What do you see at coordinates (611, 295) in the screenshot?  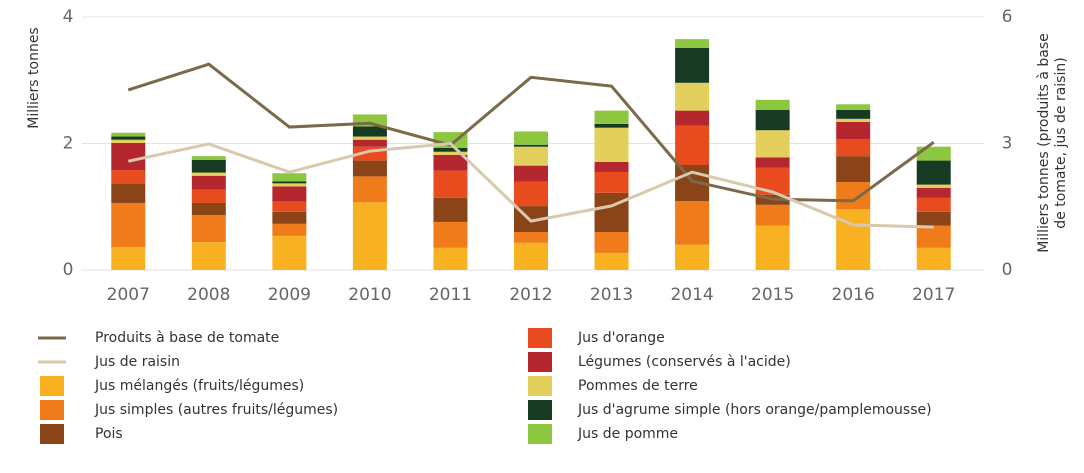 I see `x-tick-label: 2013` at bounding box center [611, 295].